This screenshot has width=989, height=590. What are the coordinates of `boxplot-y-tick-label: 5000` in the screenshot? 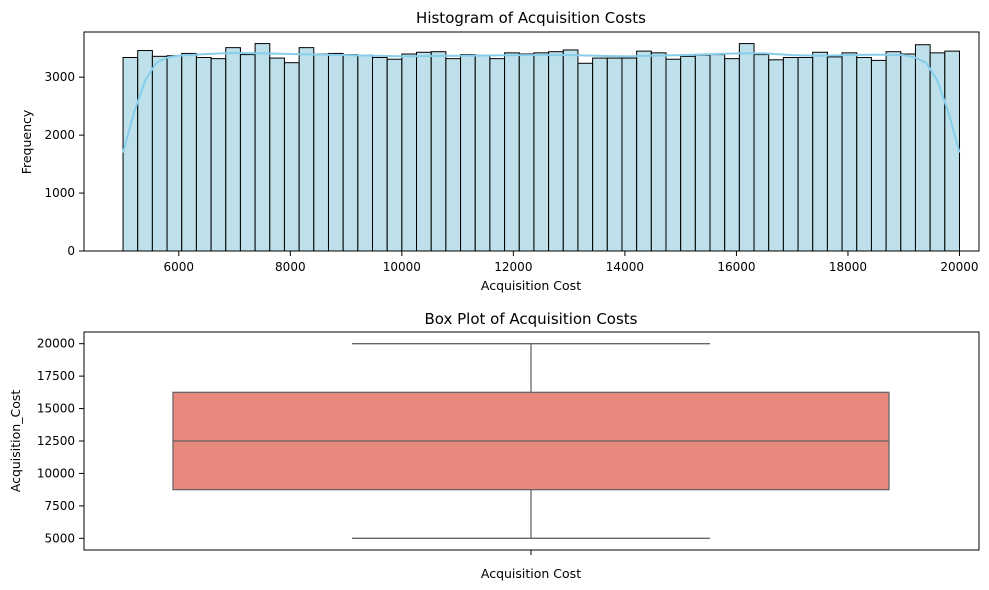 It's located at (59, 538).